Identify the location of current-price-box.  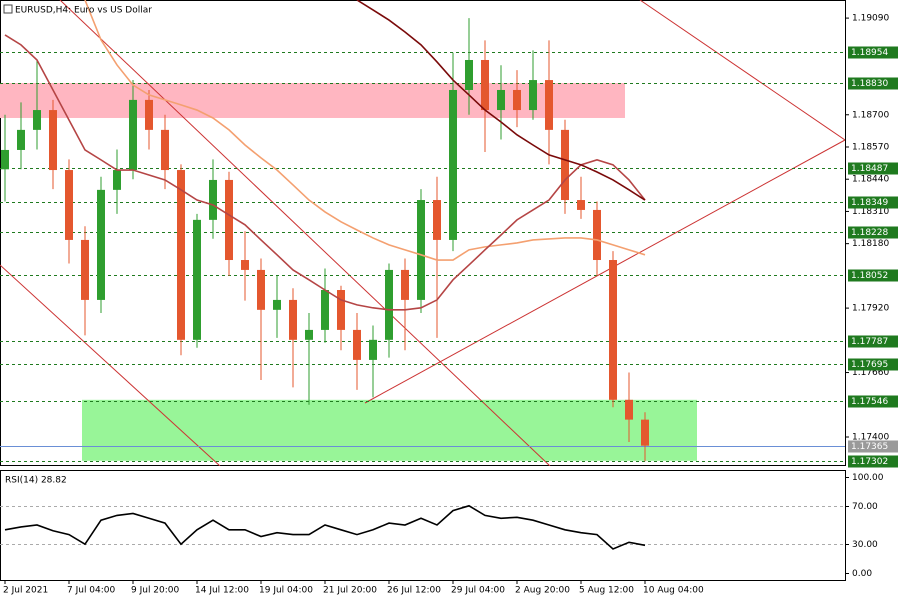
(873, 446).